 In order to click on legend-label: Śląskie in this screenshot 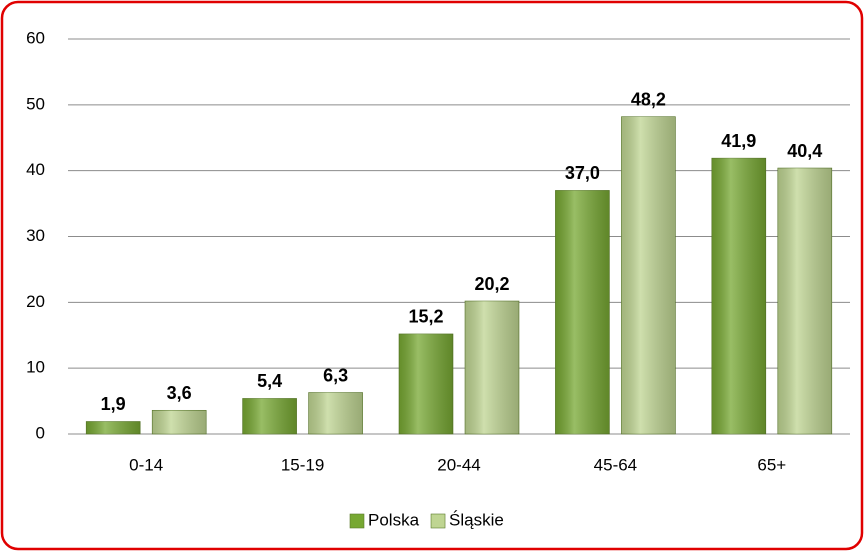, I will do `click(476, 519)`.